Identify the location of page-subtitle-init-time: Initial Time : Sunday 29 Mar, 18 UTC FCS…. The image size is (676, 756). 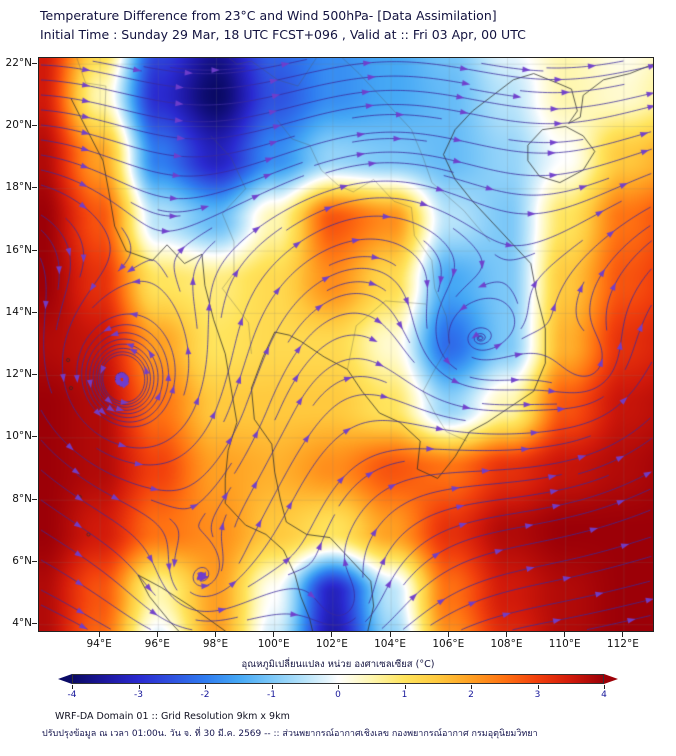
(283, 34).